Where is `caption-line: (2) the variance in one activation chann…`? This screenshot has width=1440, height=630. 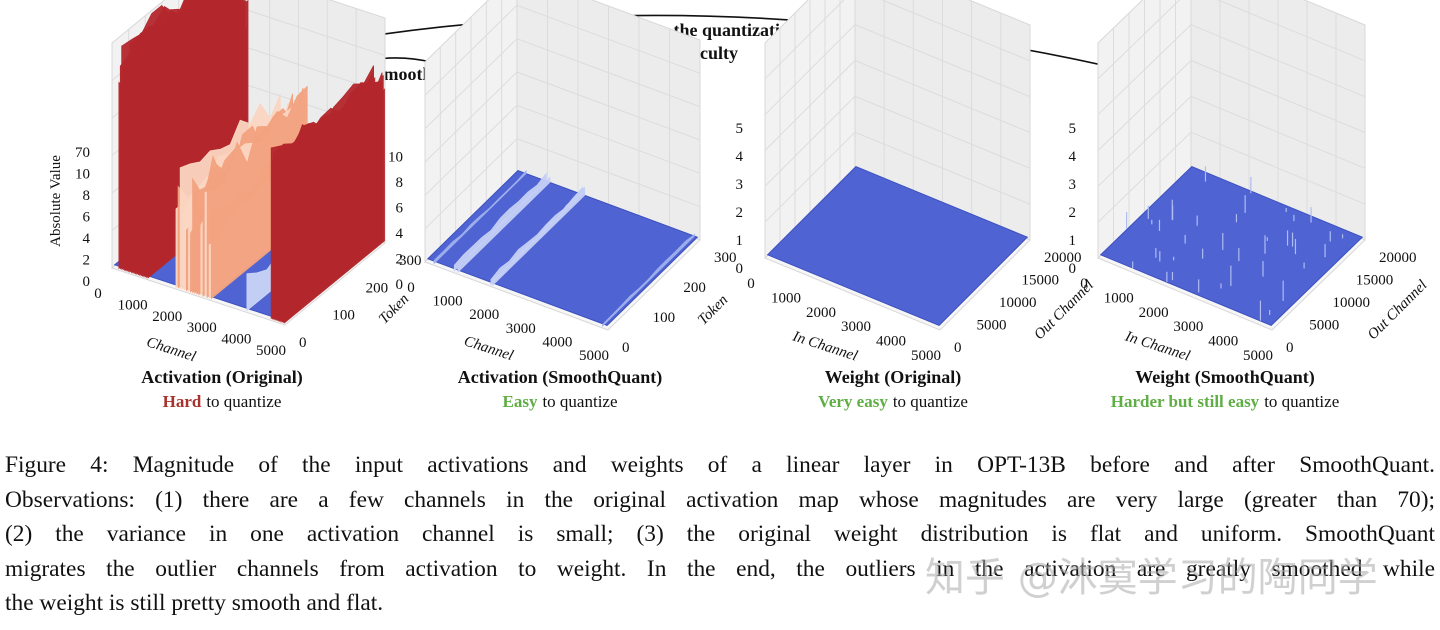
caption-line: (2) the variance in one activation chann… is located at coordinates (720, 534).